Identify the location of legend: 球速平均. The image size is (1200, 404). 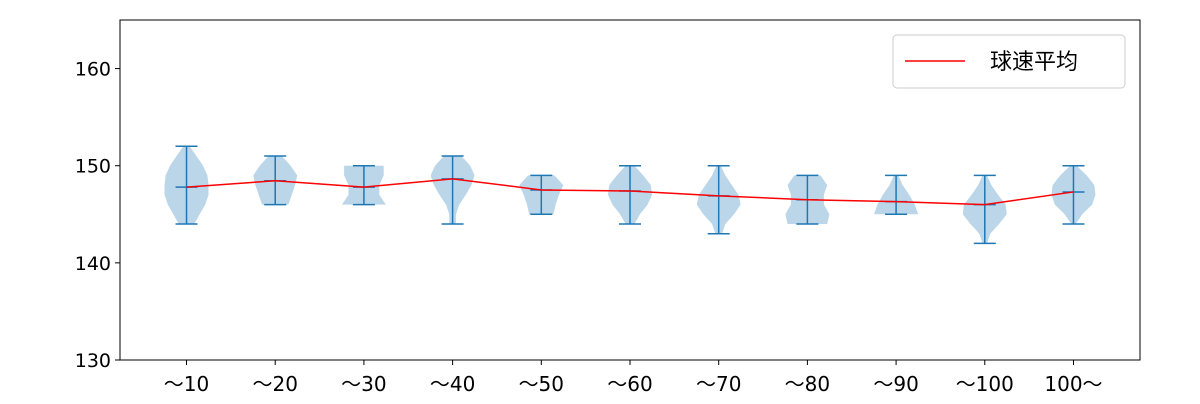
(1009, 61).